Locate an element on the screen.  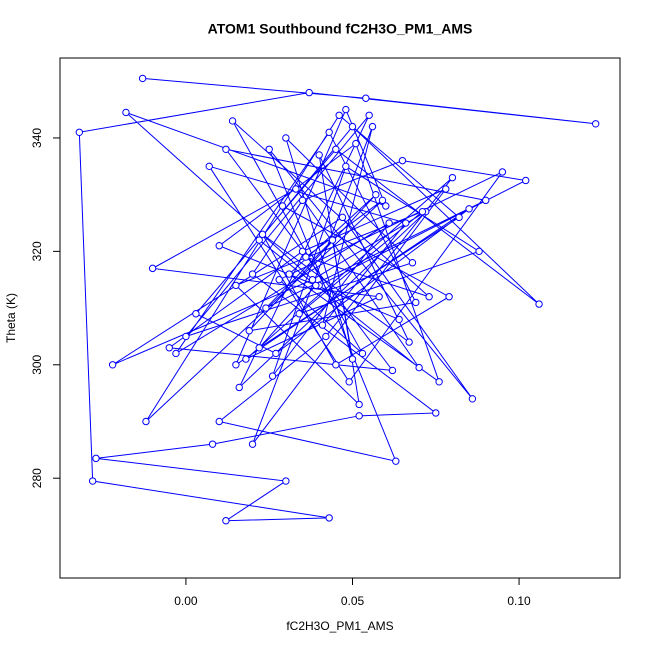
y-tick-label: 340 is located at coordinates (37, 138).